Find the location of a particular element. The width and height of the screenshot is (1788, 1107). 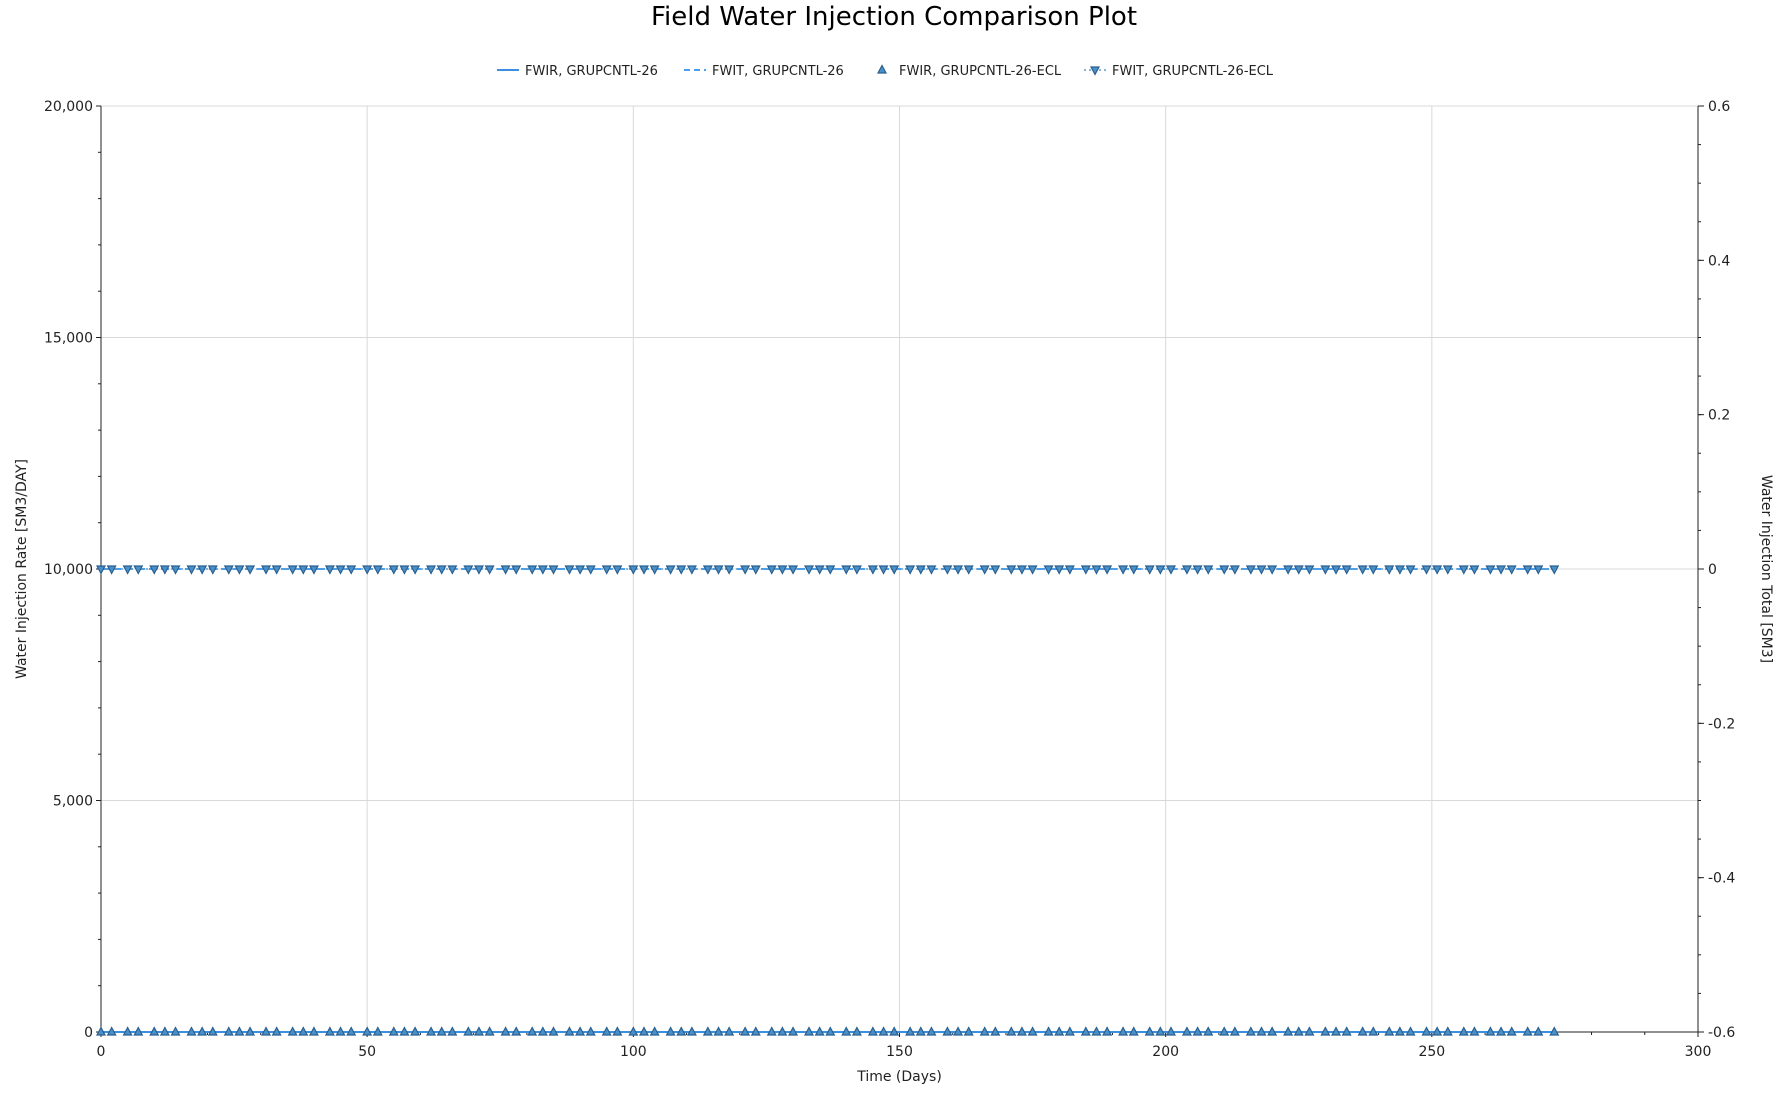

y-axis-left-label: Water Injection Rate [SM3/DAY] is located at coordinates (22, 569).